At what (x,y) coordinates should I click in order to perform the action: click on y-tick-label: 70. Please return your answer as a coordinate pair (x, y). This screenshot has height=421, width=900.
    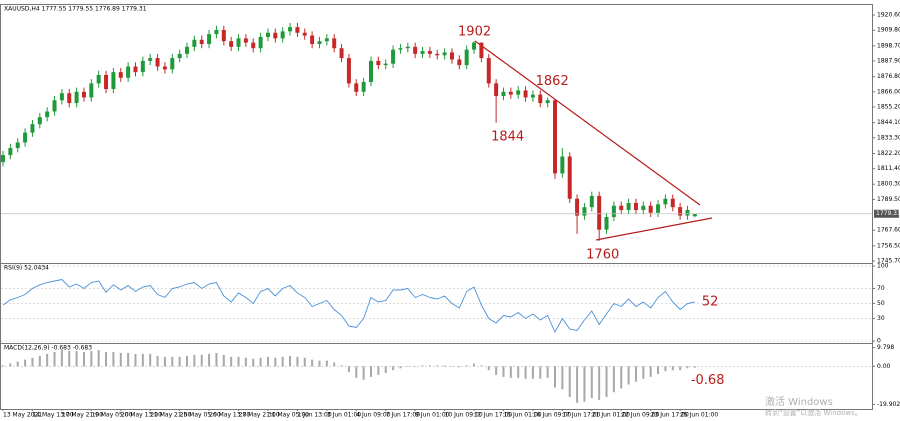
    Looking at the image, I should click on (881, 288).